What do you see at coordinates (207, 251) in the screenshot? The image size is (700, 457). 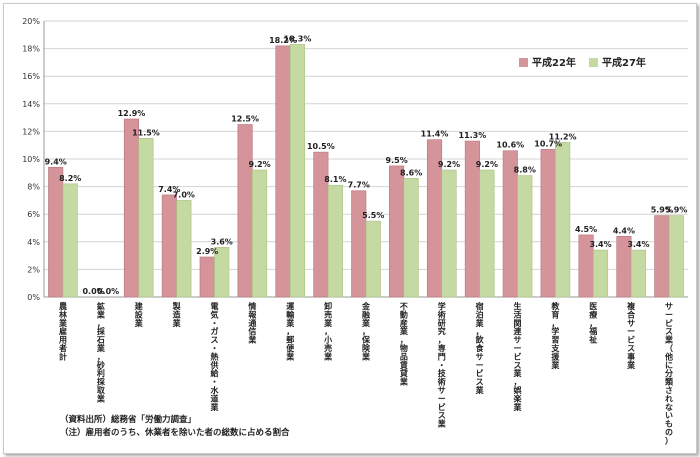 I see `data-label: 2.9%` at bounding box center [207, 251].